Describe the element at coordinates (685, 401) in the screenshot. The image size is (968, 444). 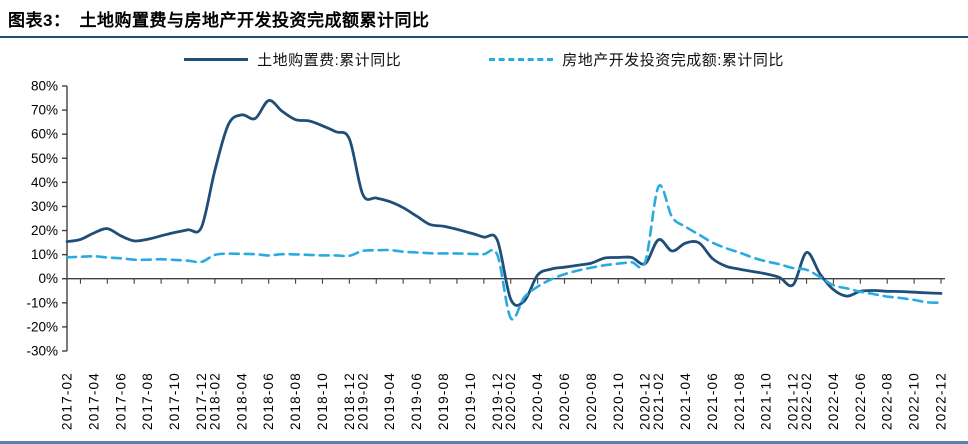
I see `x-axis-tick-label: 2021-04` at that location.